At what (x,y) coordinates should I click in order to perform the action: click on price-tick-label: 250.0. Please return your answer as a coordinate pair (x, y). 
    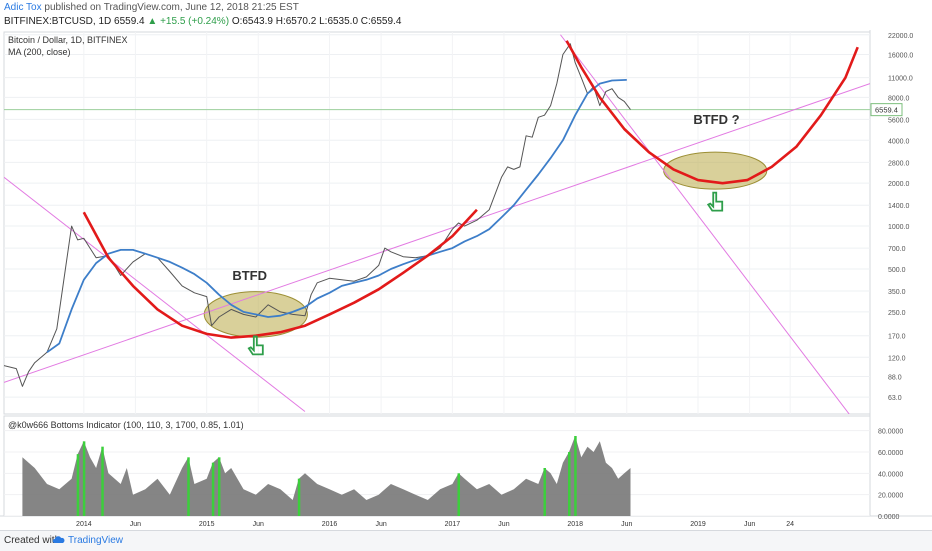
    Looking at the image, I should click on (897, 313).